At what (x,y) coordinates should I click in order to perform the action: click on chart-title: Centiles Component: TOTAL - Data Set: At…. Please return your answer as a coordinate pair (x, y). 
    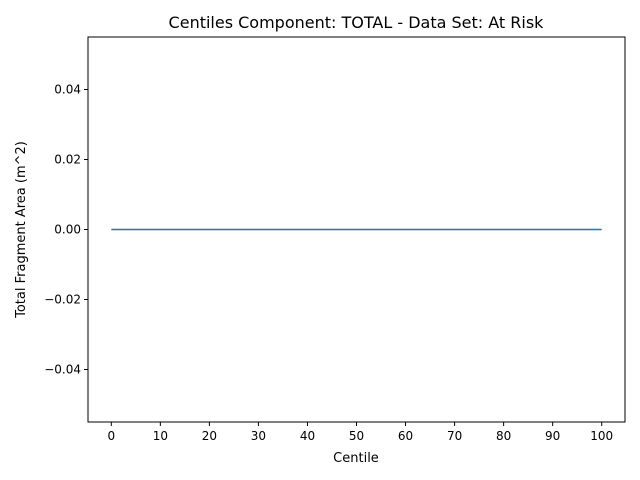
    Looking at the image, I should click on (357, 22).